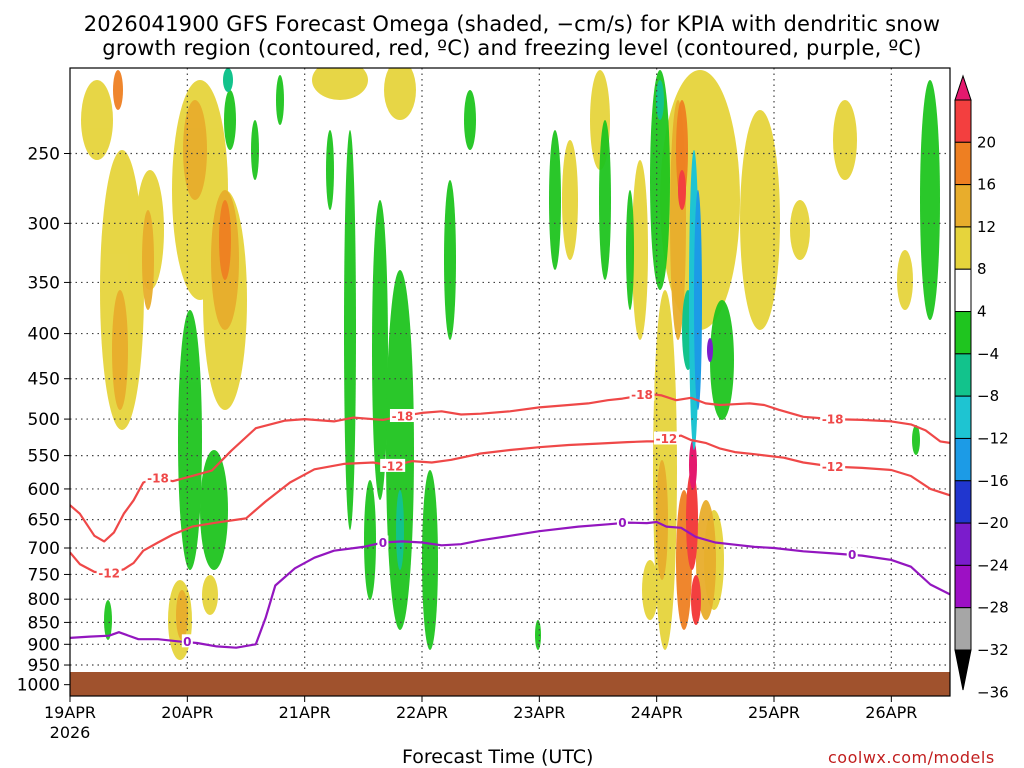 This screenshot has width=1024, height=768. What do you see at coordinates (70, 732) in the screenshot?
I see `x-tick-sublabel: 2026` at bounding box center [70, 732].